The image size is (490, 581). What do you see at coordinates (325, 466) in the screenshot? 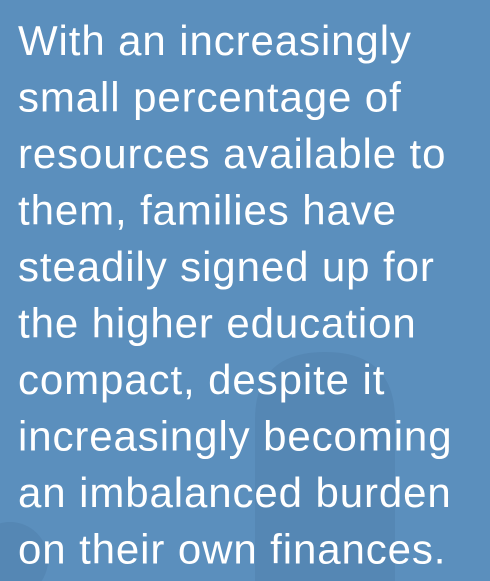
I see `decor-bar` at bounding box center [325, 466].